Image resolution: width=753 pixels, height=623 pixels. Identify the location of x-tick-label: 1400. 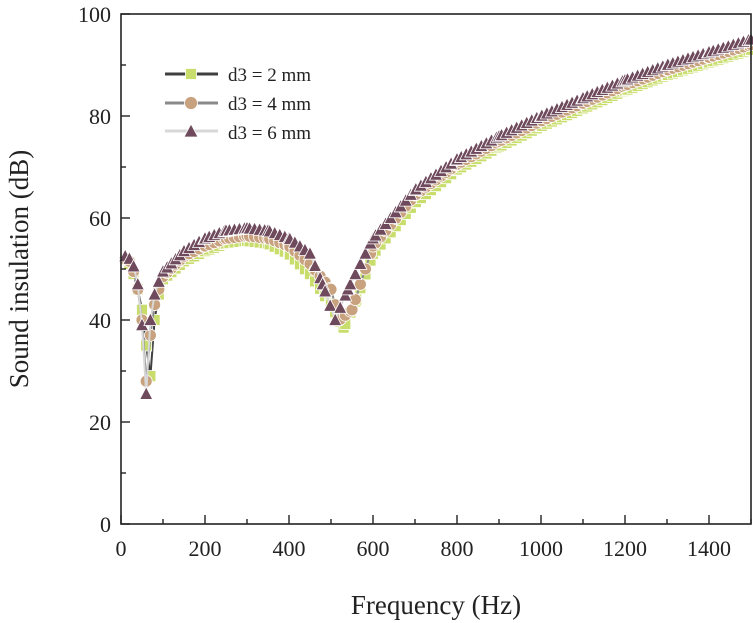
(709, 548).